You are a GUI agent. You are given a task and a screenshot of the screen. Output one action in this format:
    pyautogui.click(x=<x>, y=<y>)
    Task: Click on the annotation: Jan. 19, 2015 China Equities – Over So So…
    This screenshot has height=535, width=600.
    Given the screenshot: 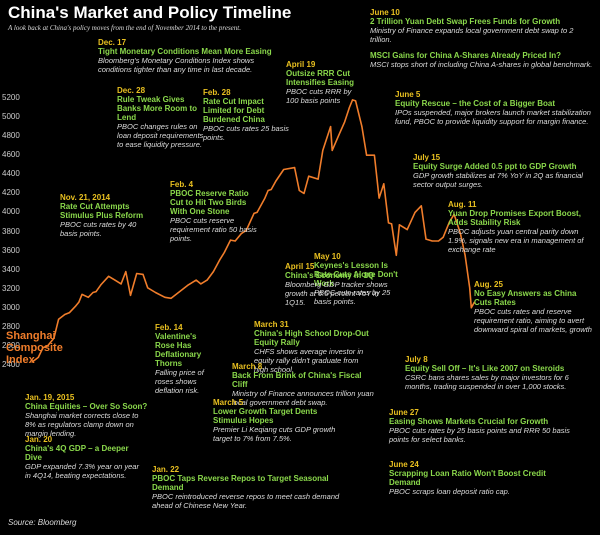 What is the action you would take?
    pyautogui.click(x=87, y=415)
    